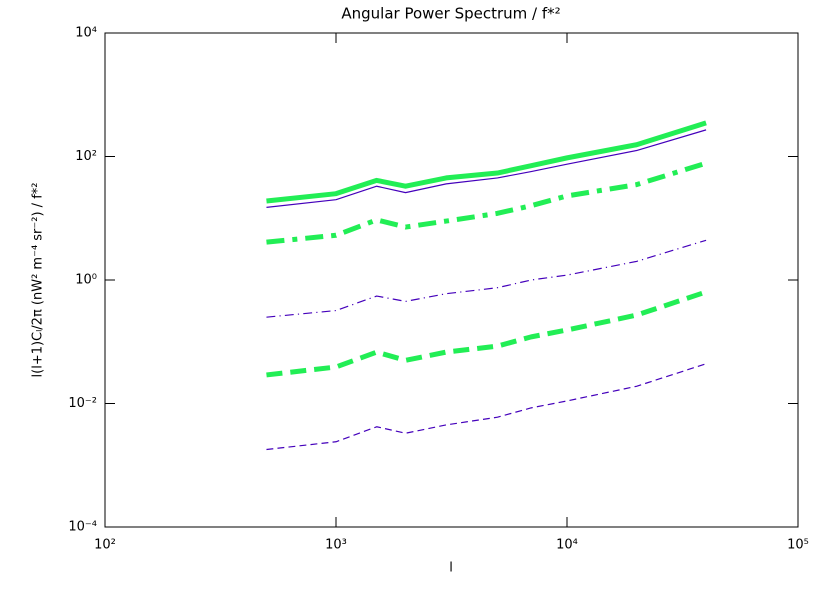  What do you see at coordinates (38, 280) in the screenshot?
I see `y-axis-label: l(l+1)Cₗ/2π (nW² m⁻⁴ sr⁻²) / f*²` at bounding box center [38, 280].